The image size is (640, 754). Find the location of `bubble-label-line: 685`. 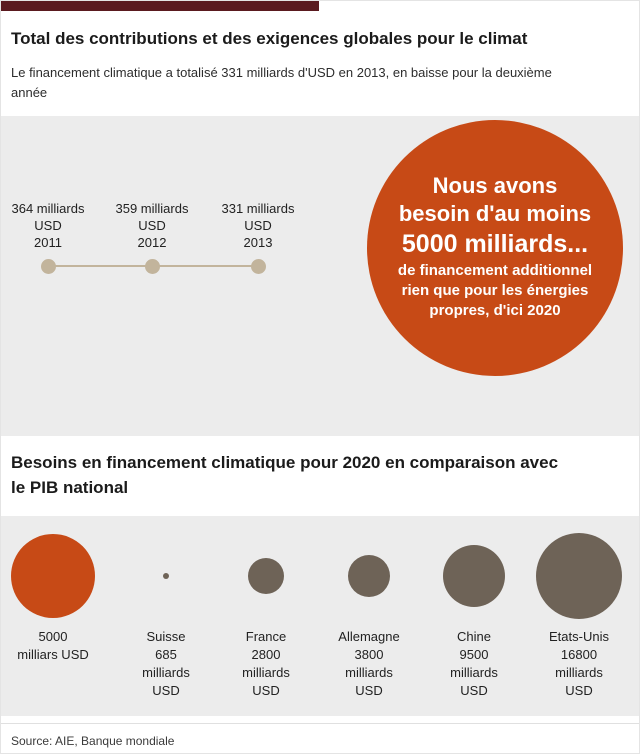

bubble-label-line: 685 is located at coordinates (166, 654).